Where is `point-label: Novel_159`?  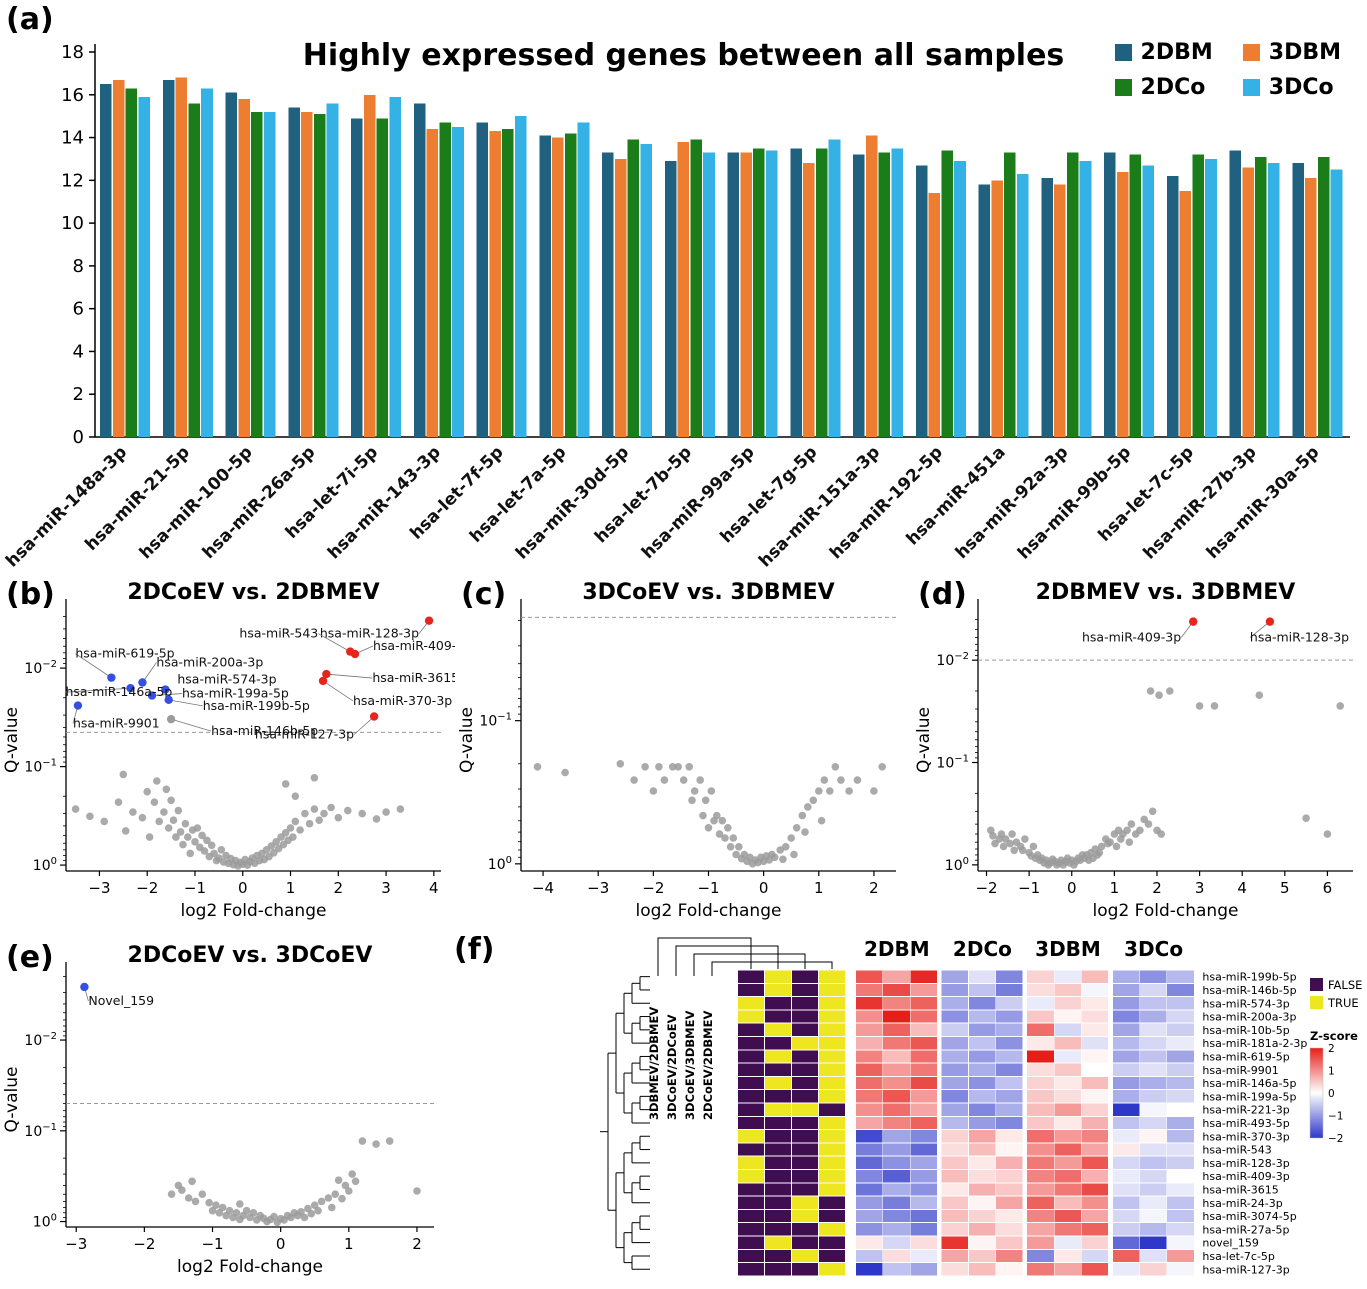
point-label: Novel_159 is located at coordinates (121, 1000).